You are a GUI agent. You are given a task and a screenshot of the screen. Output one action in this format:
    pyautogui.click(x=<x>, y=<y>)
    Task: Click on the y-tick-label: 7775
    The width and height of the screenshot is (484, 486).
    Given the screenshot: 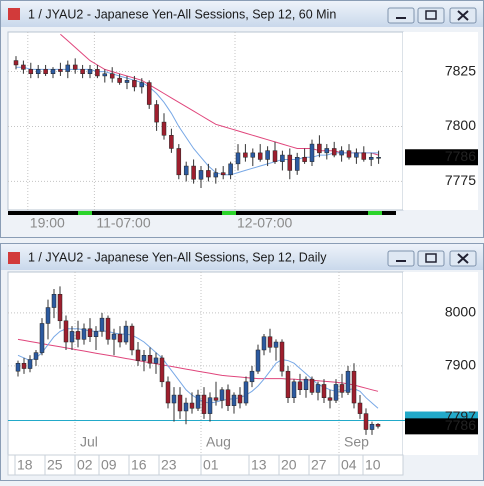 What is the action you would take?
    pyautogui.click(x=460, y=180)
    